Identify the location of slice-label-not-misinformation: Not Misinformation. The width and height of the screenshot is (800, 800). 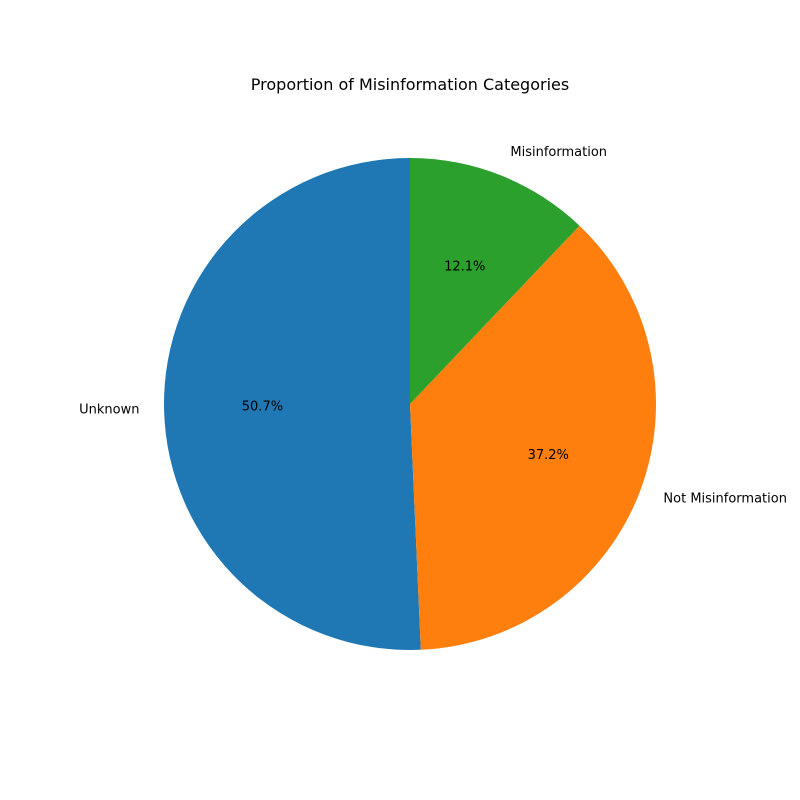
(725, 498).